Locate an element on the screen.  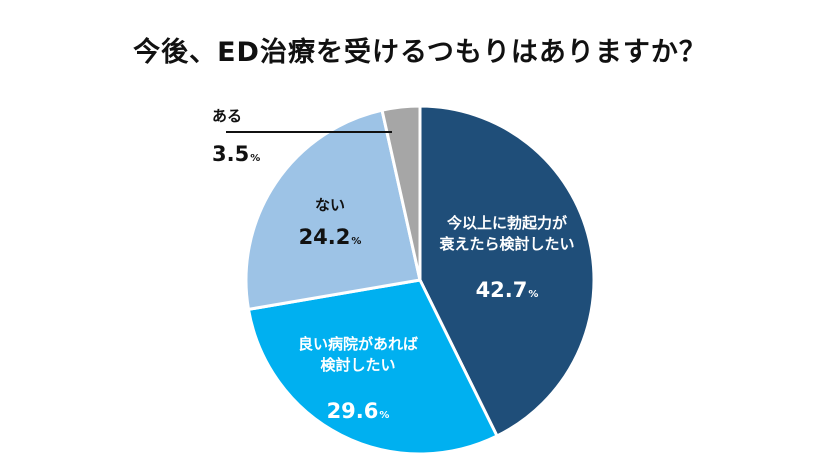
chart-title: 今後、ED治療を受けるつもりはありますか？ is located at coordinates (420, 52).